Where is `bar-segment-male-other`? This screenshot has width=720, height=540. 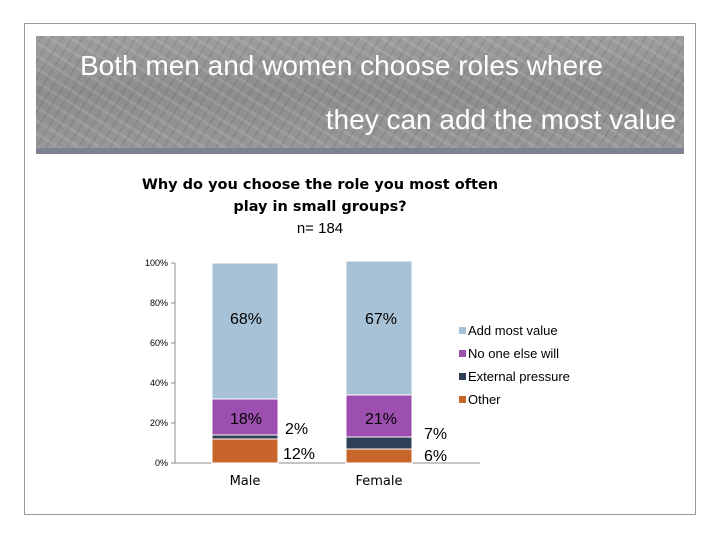 bar-segment-male-other is located at coordinates (245, 451).